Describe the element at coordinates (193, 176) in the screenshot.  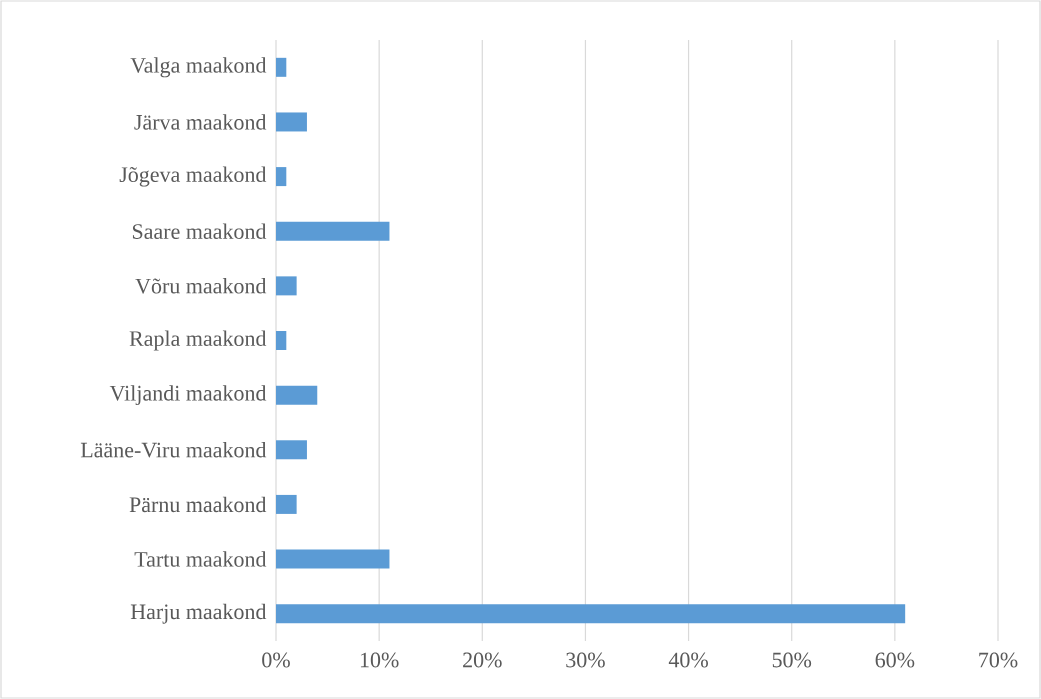
I see `y-tick-label: Jõgeva maakond` at that location.